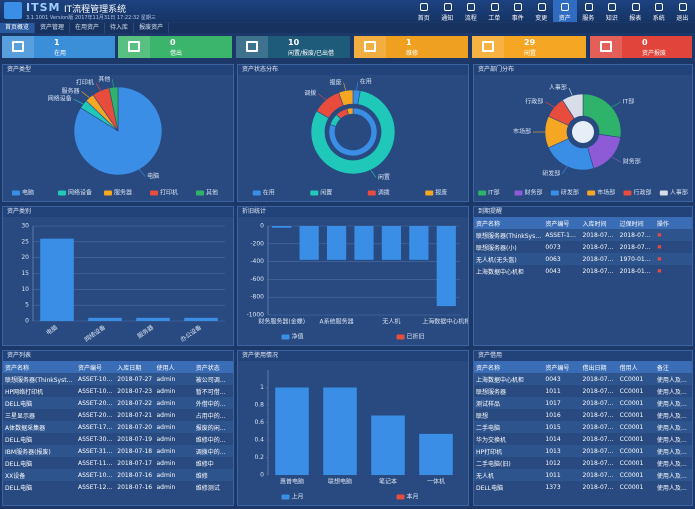 This screenshot has height=509, width=695. I want to click on slice, so click(353, 132).